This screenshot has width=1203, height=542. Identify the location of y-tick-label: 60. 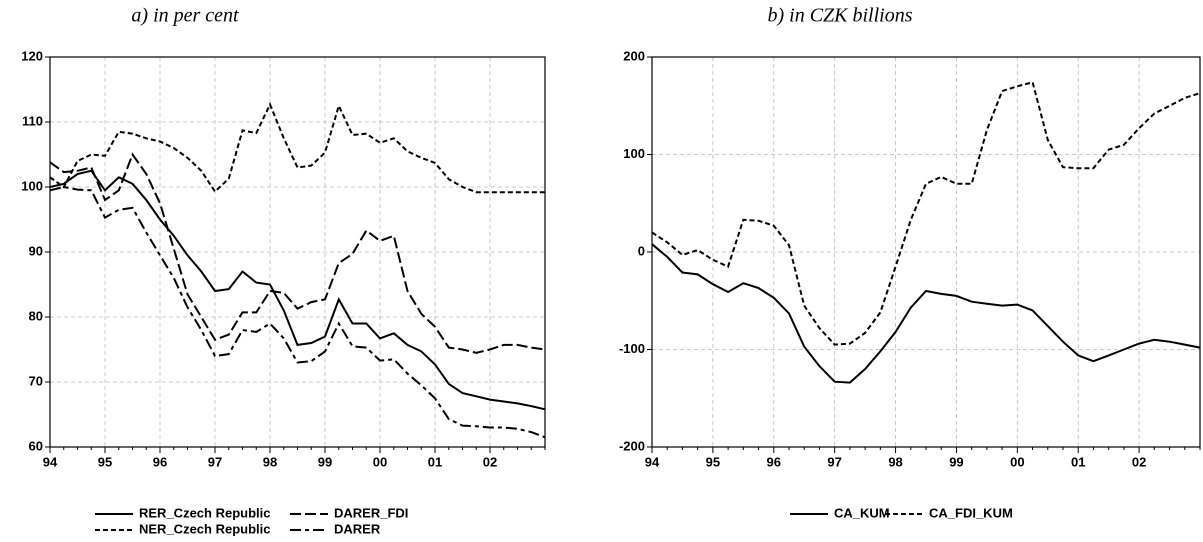
(36, 445).